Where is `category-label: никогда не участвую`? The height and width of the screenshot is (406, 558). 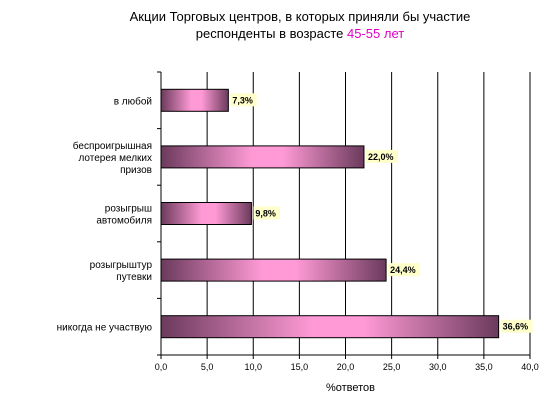 category-label: никогда не участвую is located at coordinates (105, 328).